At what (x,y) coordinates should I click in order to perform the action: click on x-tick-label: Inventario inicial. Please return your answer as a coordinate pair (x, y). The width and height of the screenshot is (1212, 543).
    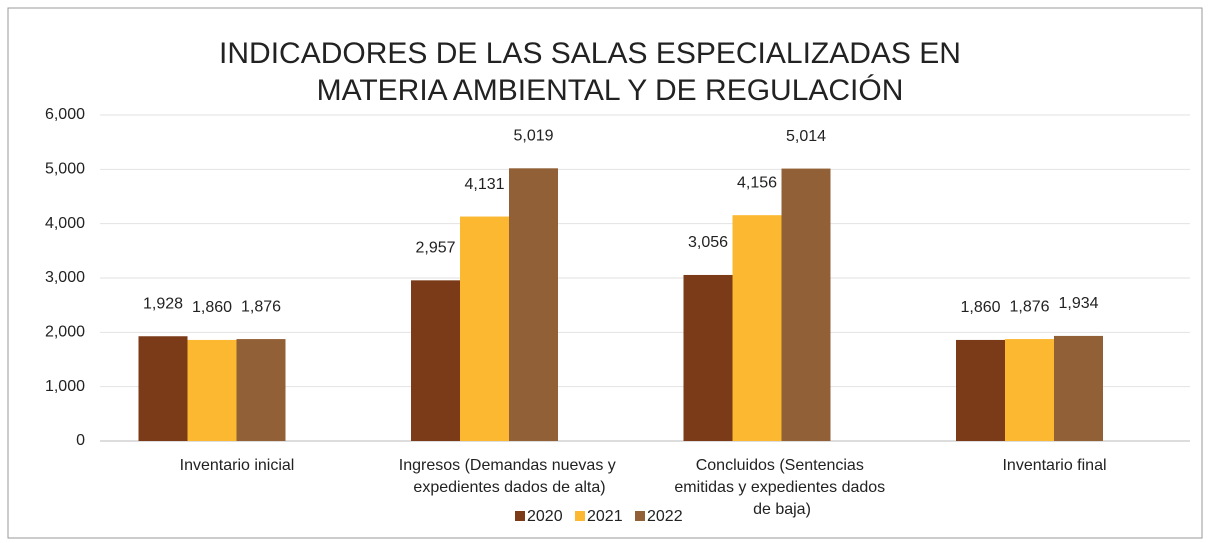
    Looking at the image, I should click on (237, 465).